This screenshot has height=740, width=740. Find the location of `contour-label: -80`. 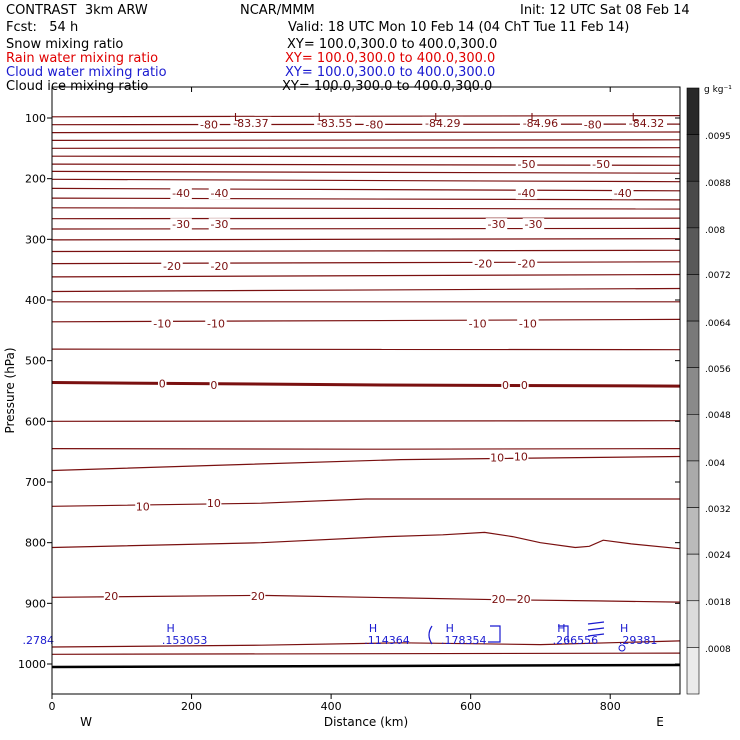

contour-label: -80 is located at coordinates (593, 125).